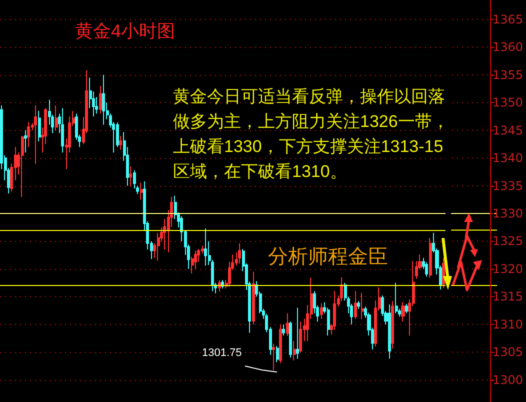 The width and height of the screenshot is (526, 402). Describe the element at coordinates (508, 103) in the screenshot. I see `y-tick-label: 1350` at that location.